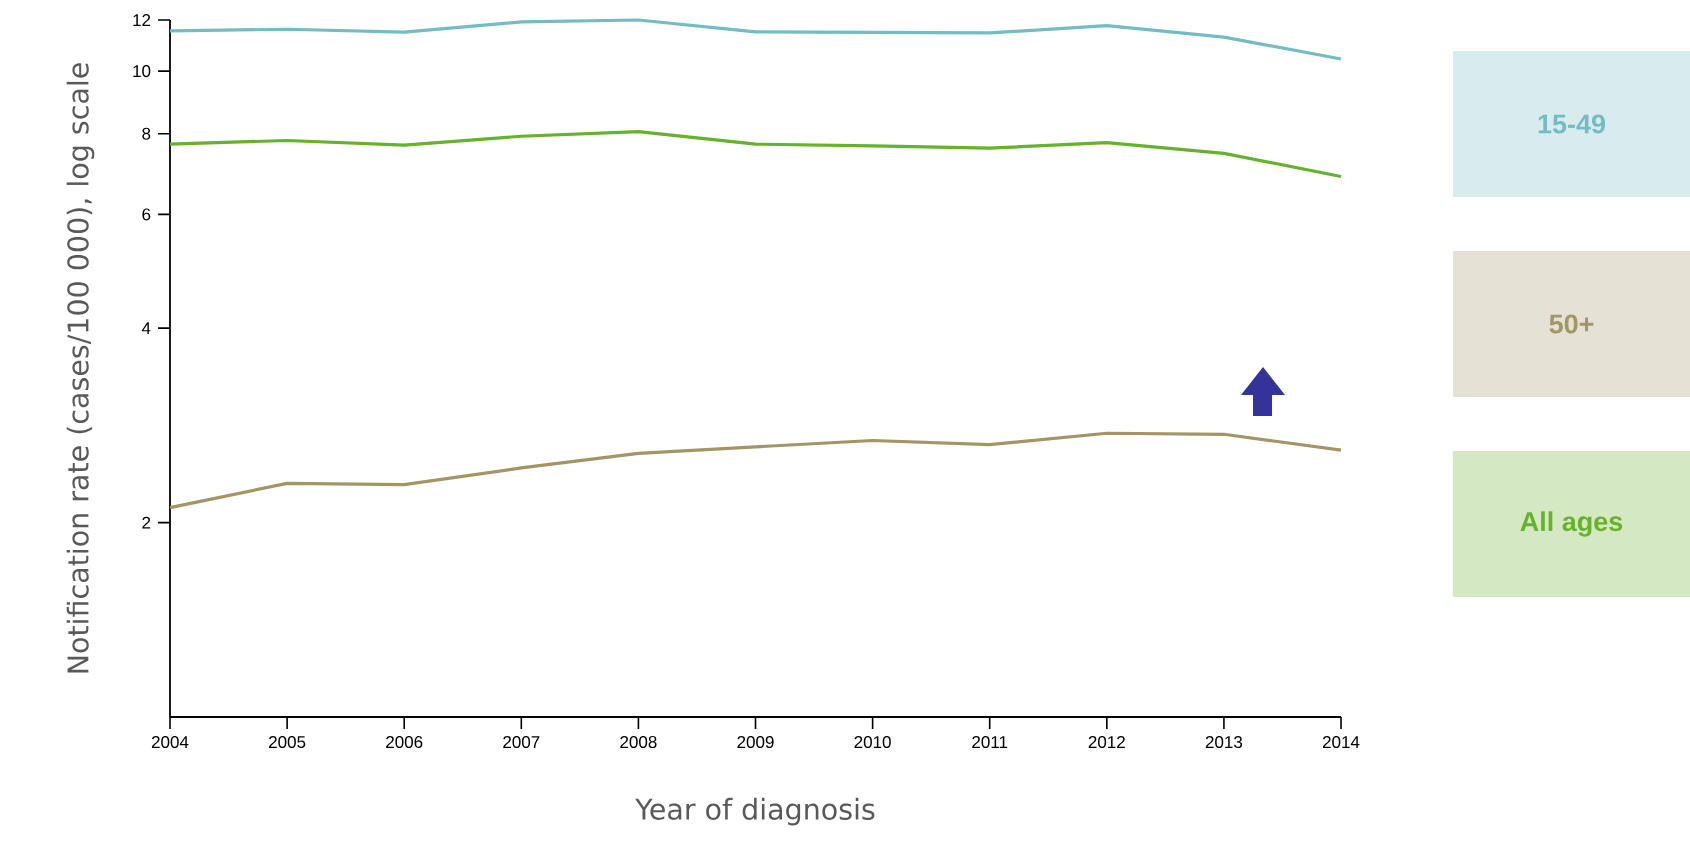 The height and width of the screenshot is (841, 1690). I want to click on x-tick-label: 2012, so click(1106, 742).